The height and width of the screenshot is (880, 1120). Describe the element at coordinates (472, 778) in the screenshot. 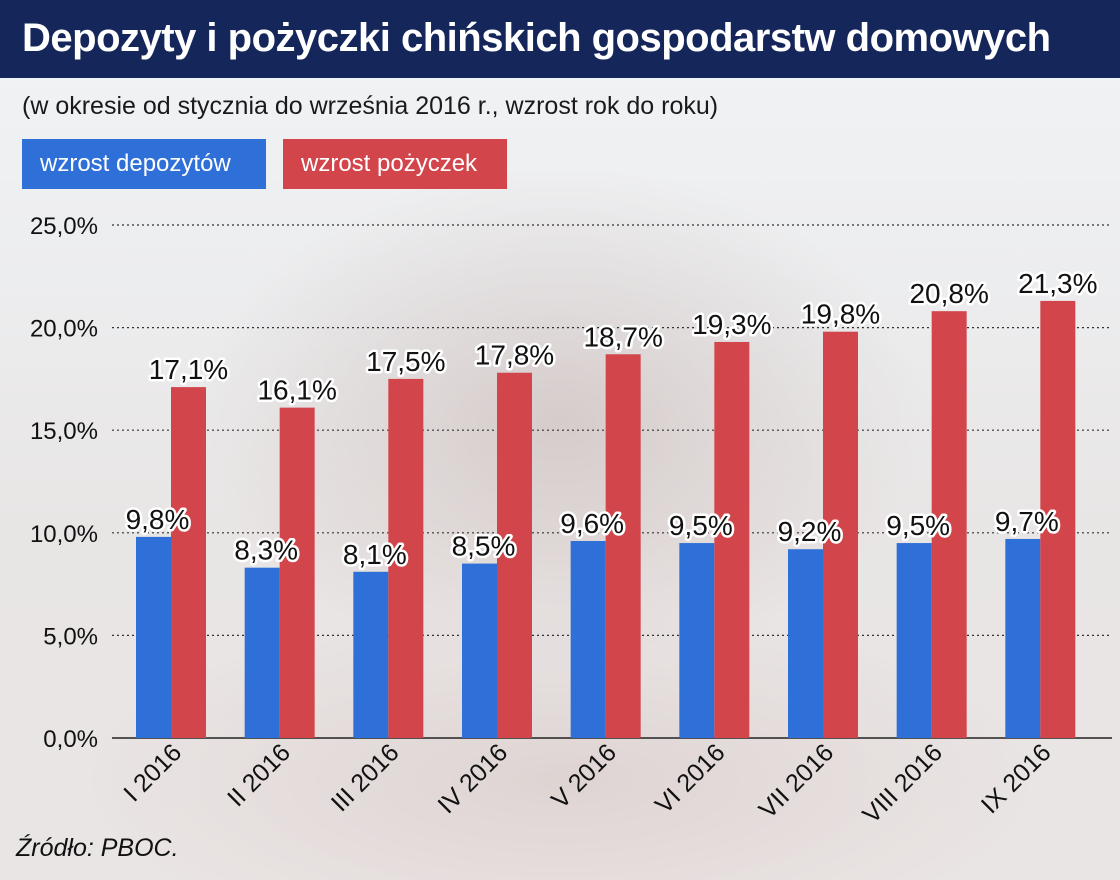

I see `x-tick-label-3: IV 2016` at that location.